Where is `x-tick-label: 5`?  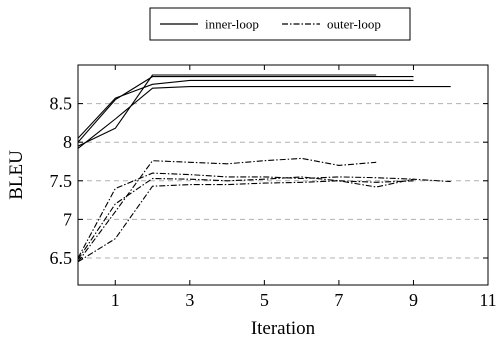 x-tick-label: 5 is located at coordinates (264, 300).